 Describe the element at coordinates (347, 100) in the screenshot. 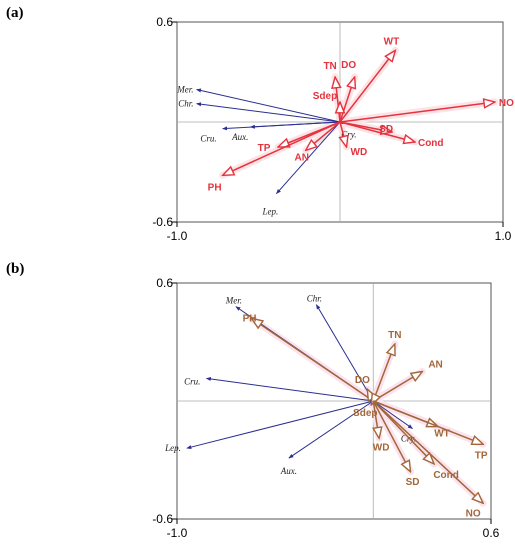

I see `env-arrow-do` at that location.